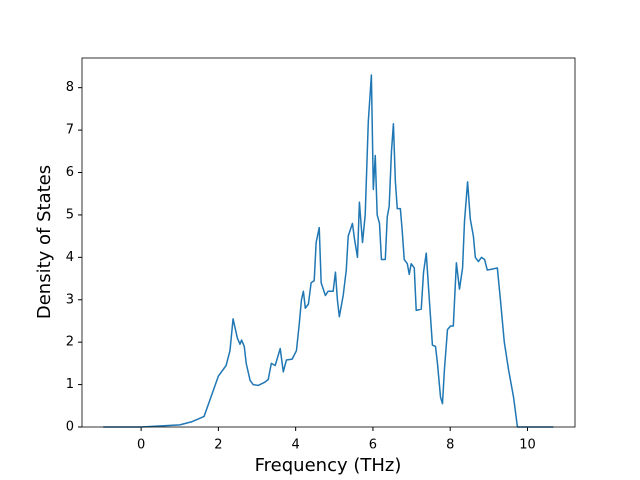 The height and width of the screenshot is (480, 640). Describe the element at coordinates (328, 465) in the screenshot. I see `x-axis-label: Frequency (THz)` at that location.